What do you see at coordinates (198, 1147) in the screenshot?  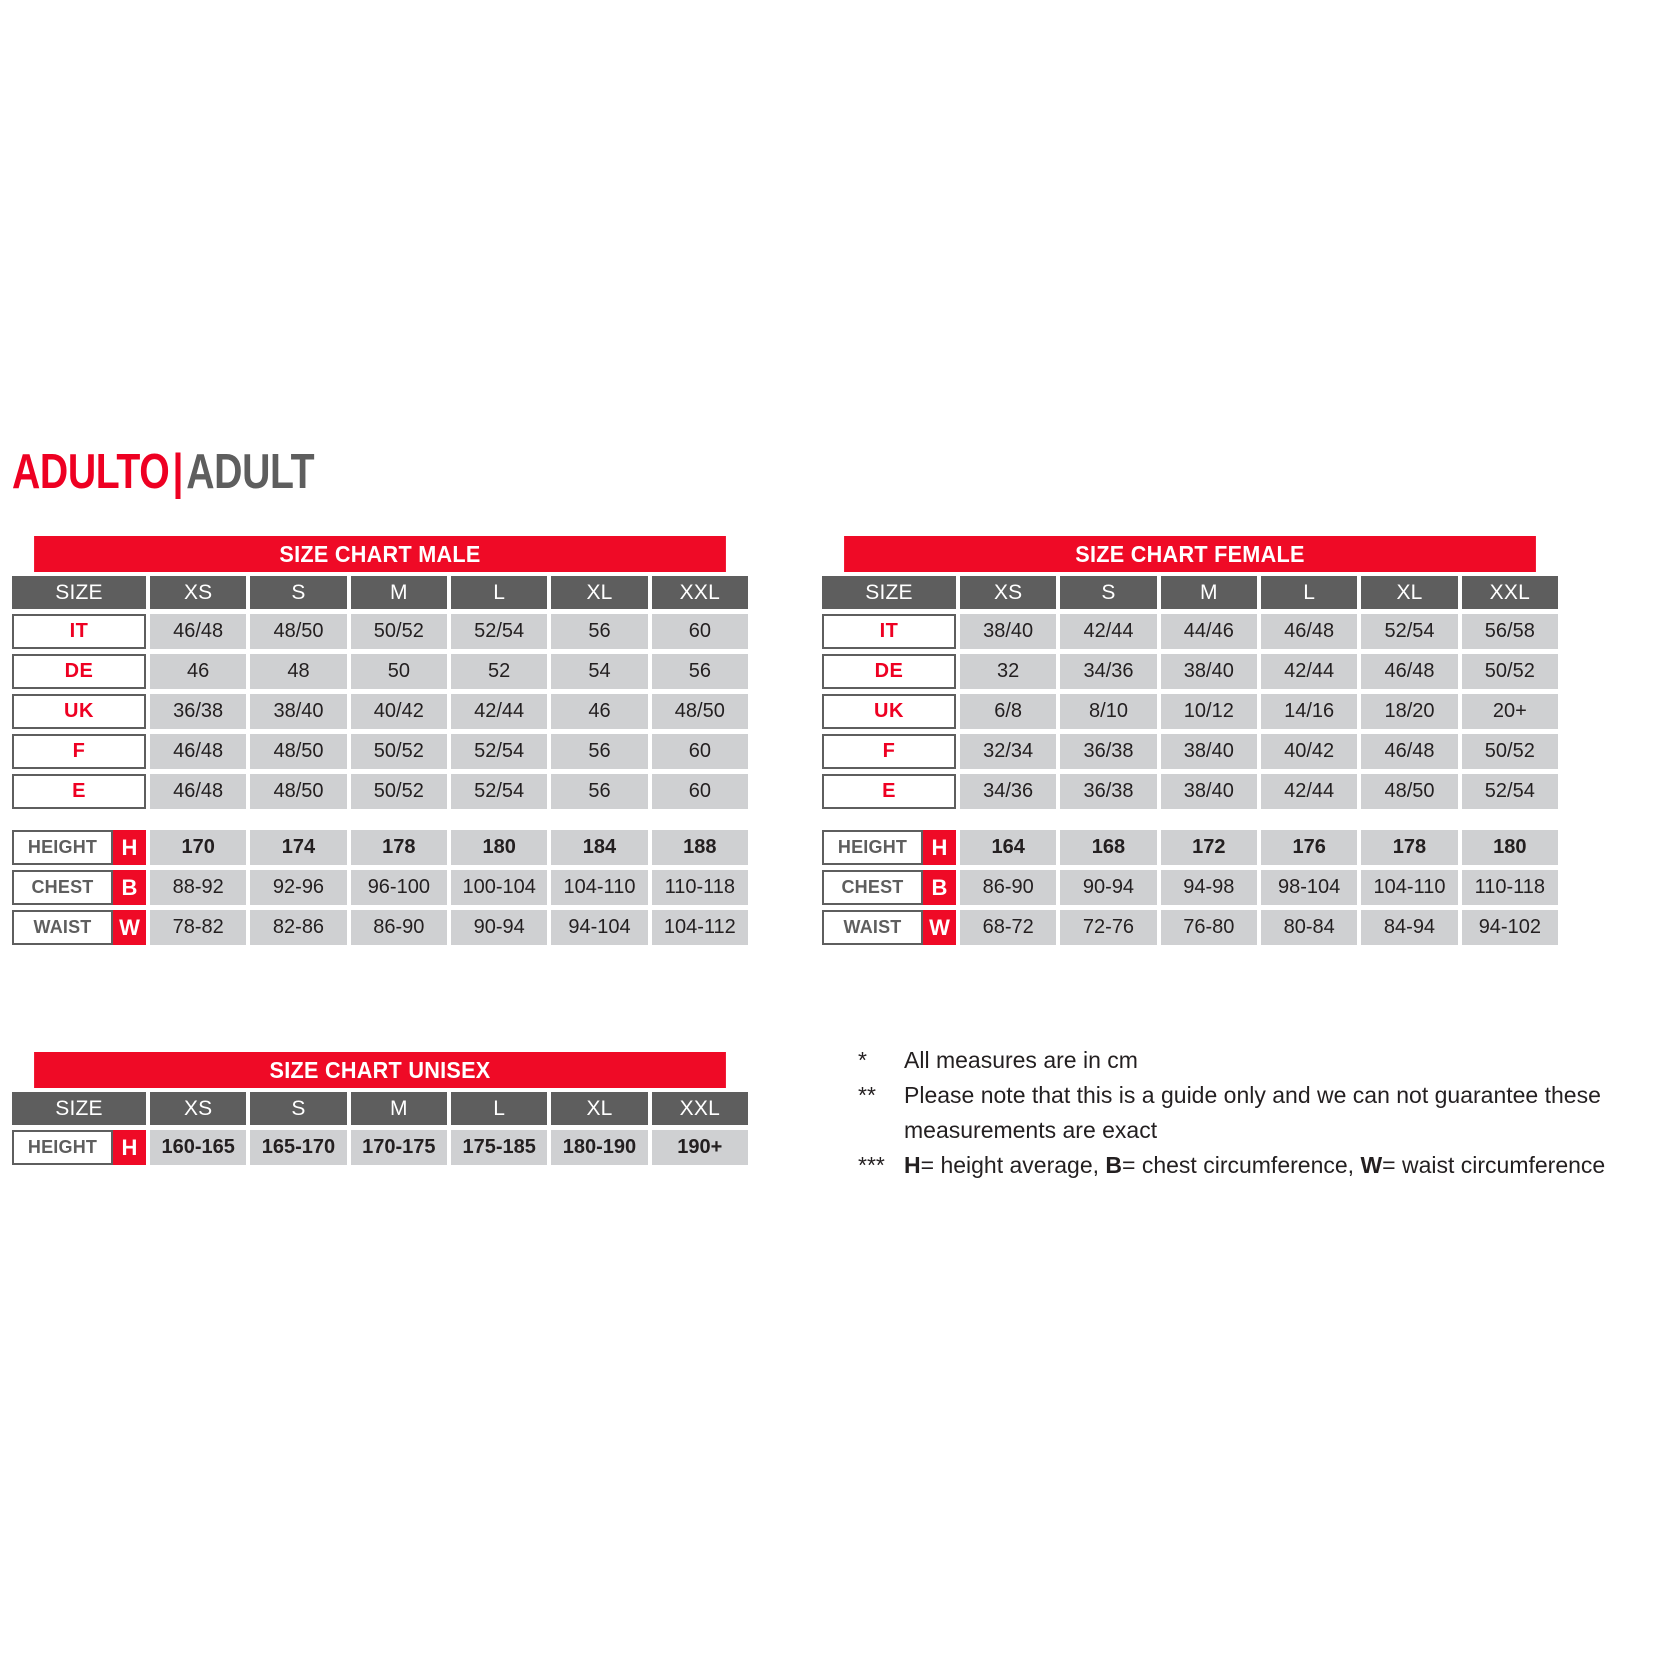 I see `table-cell: 160-165` at bounding box center [198, 1147].